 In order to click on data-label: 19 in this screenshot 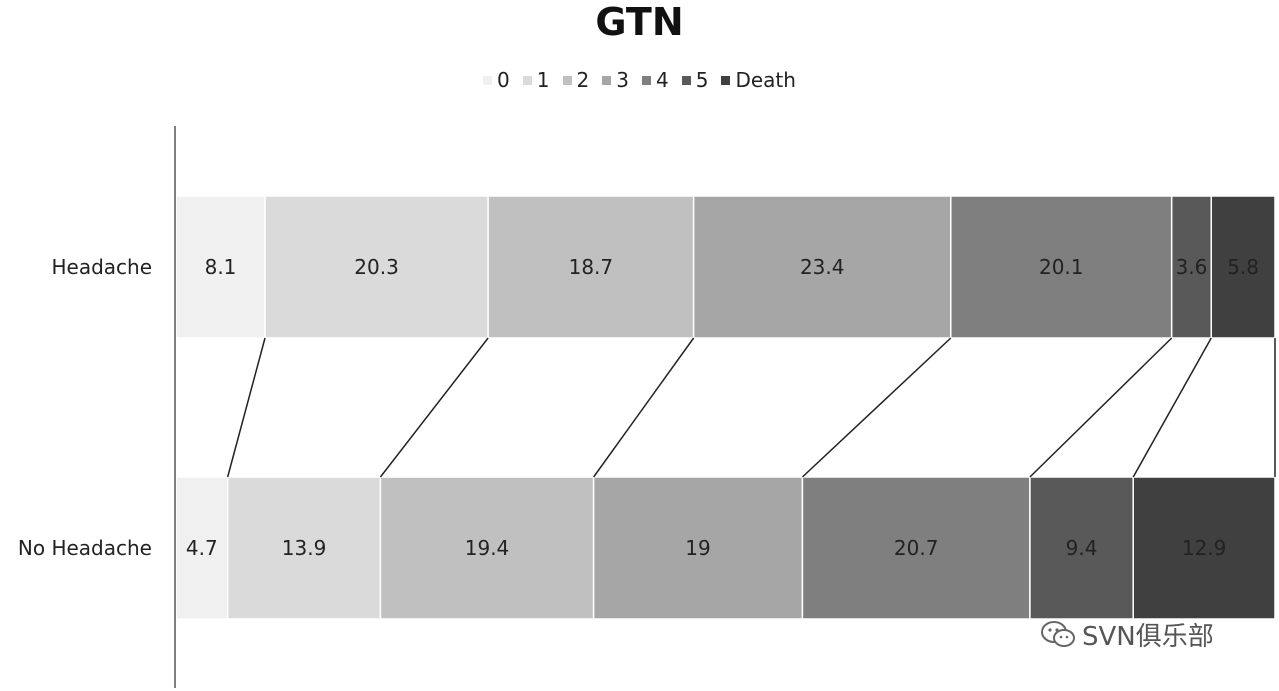, I will do `click(697, 548)`.